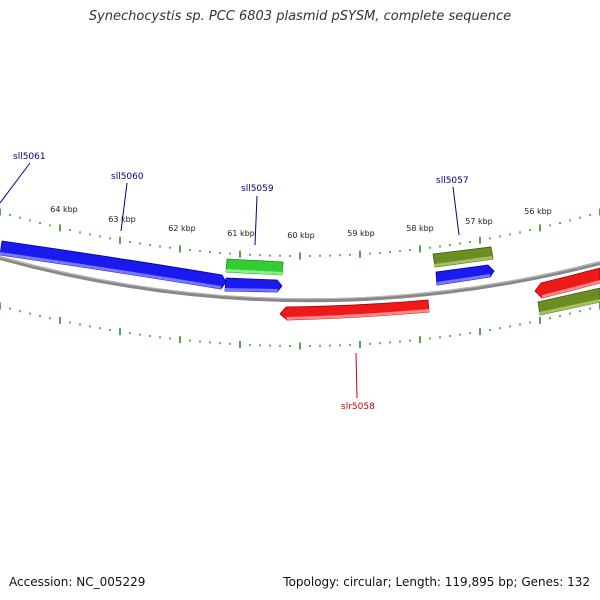 Image resolution: width=600 pixels, height=600 pixels. I want to click on tick-label: 57 kbp, so click(479, 221).